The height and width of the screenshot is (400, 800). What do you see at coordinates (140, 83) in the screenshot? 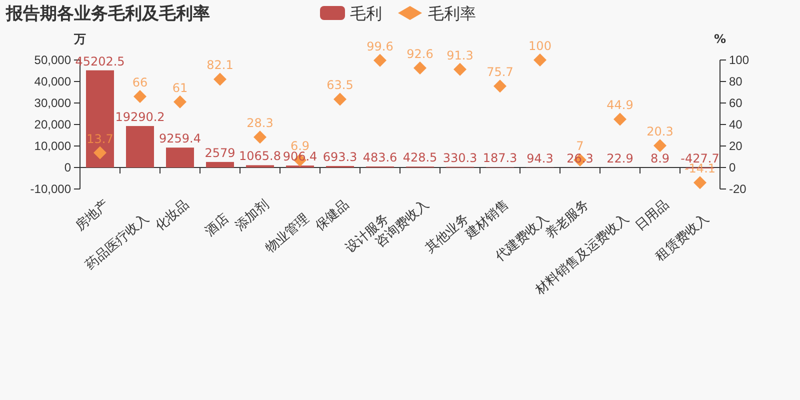
I see `data-label: 66` at bounding box center [140, 83].